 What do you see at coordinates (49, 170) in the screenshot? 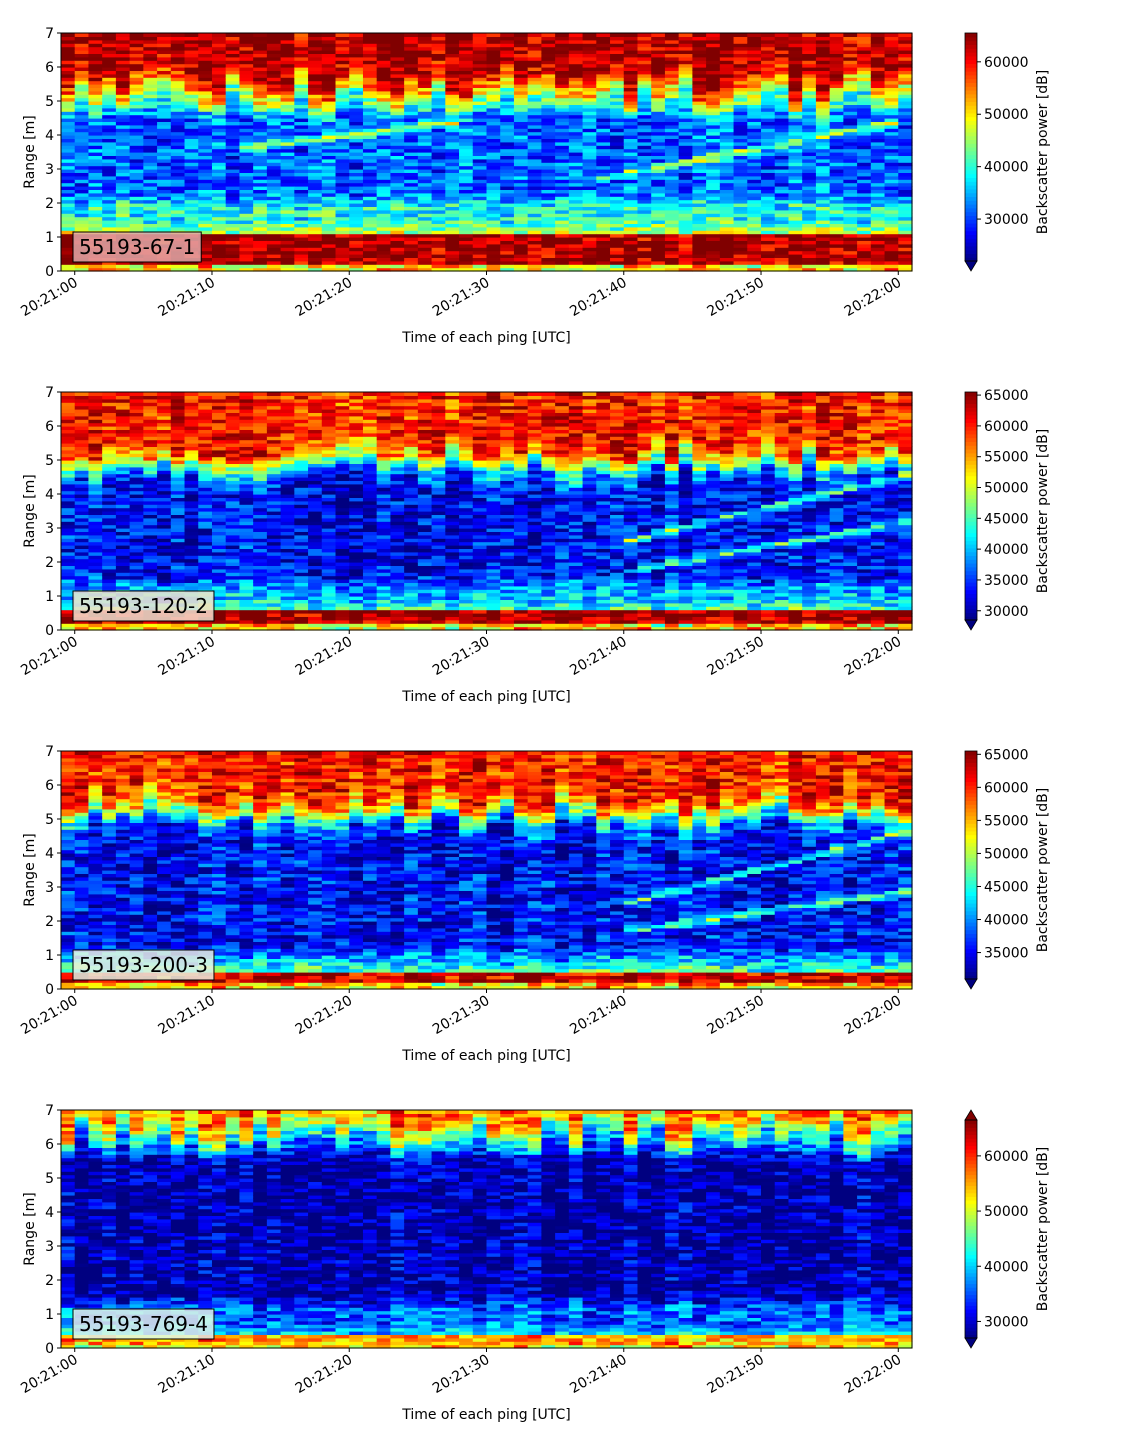
I see `y-tick-label: 3` at bounding box center [49, 170].